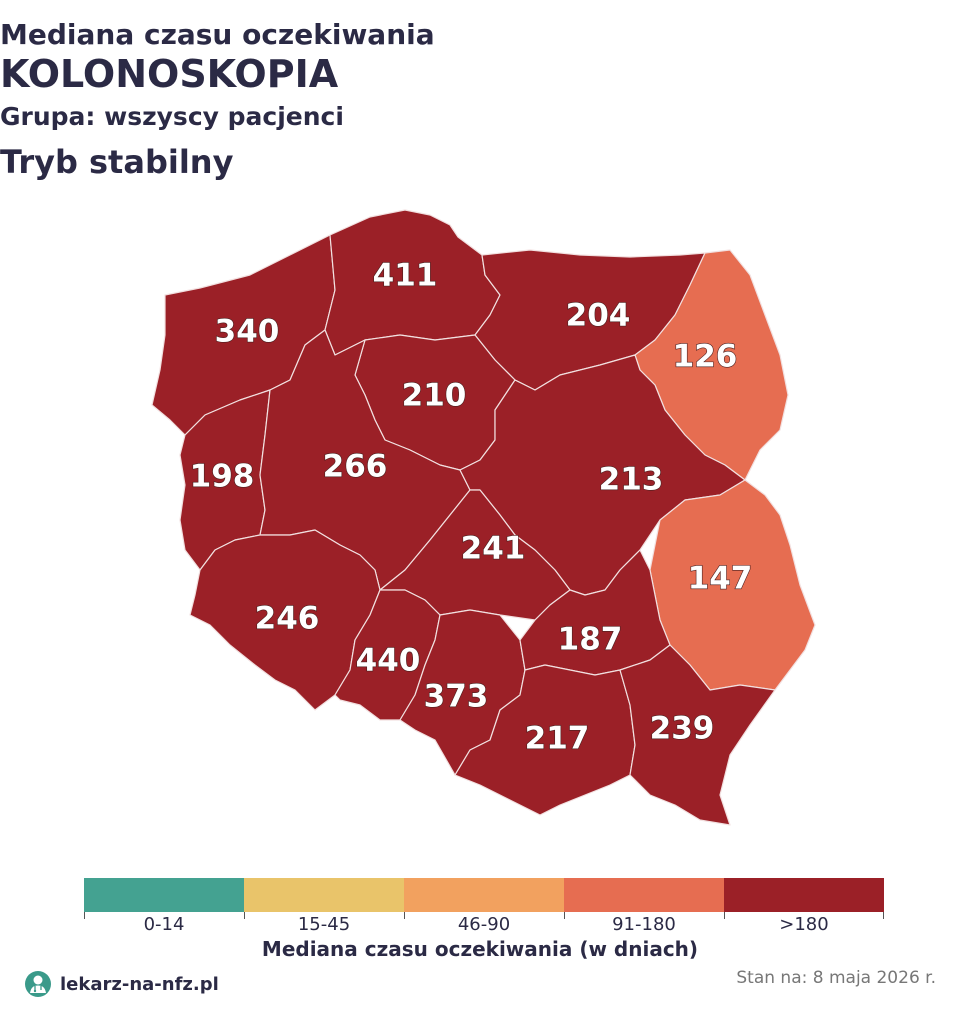 The width and height of the screenshot is (960, 1025). I want to click on brand-name: lekarz-na-nfz.pl, so click(139, 984).